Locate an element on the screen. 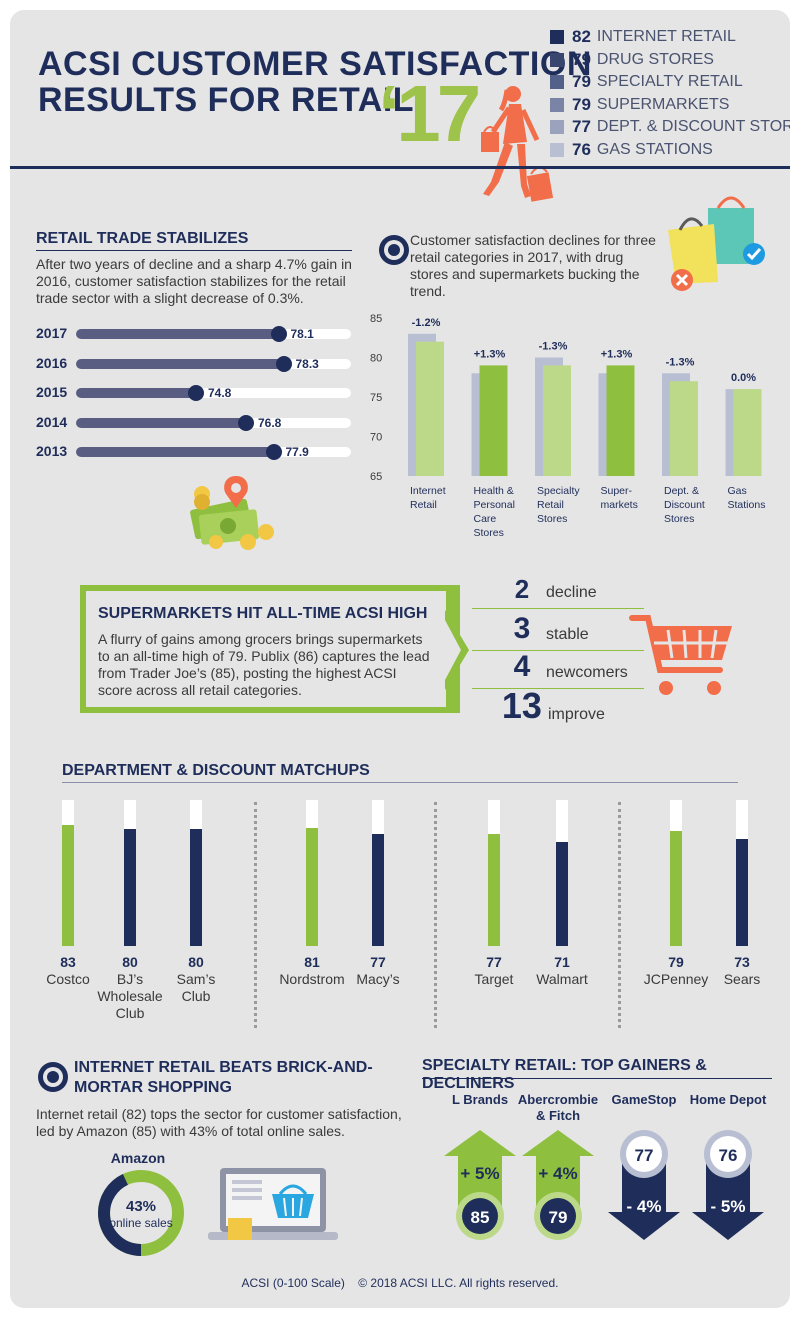 The height and width of the screenshot is (1318, 800). score-text: 79 is located at coordinates (558, 1217).